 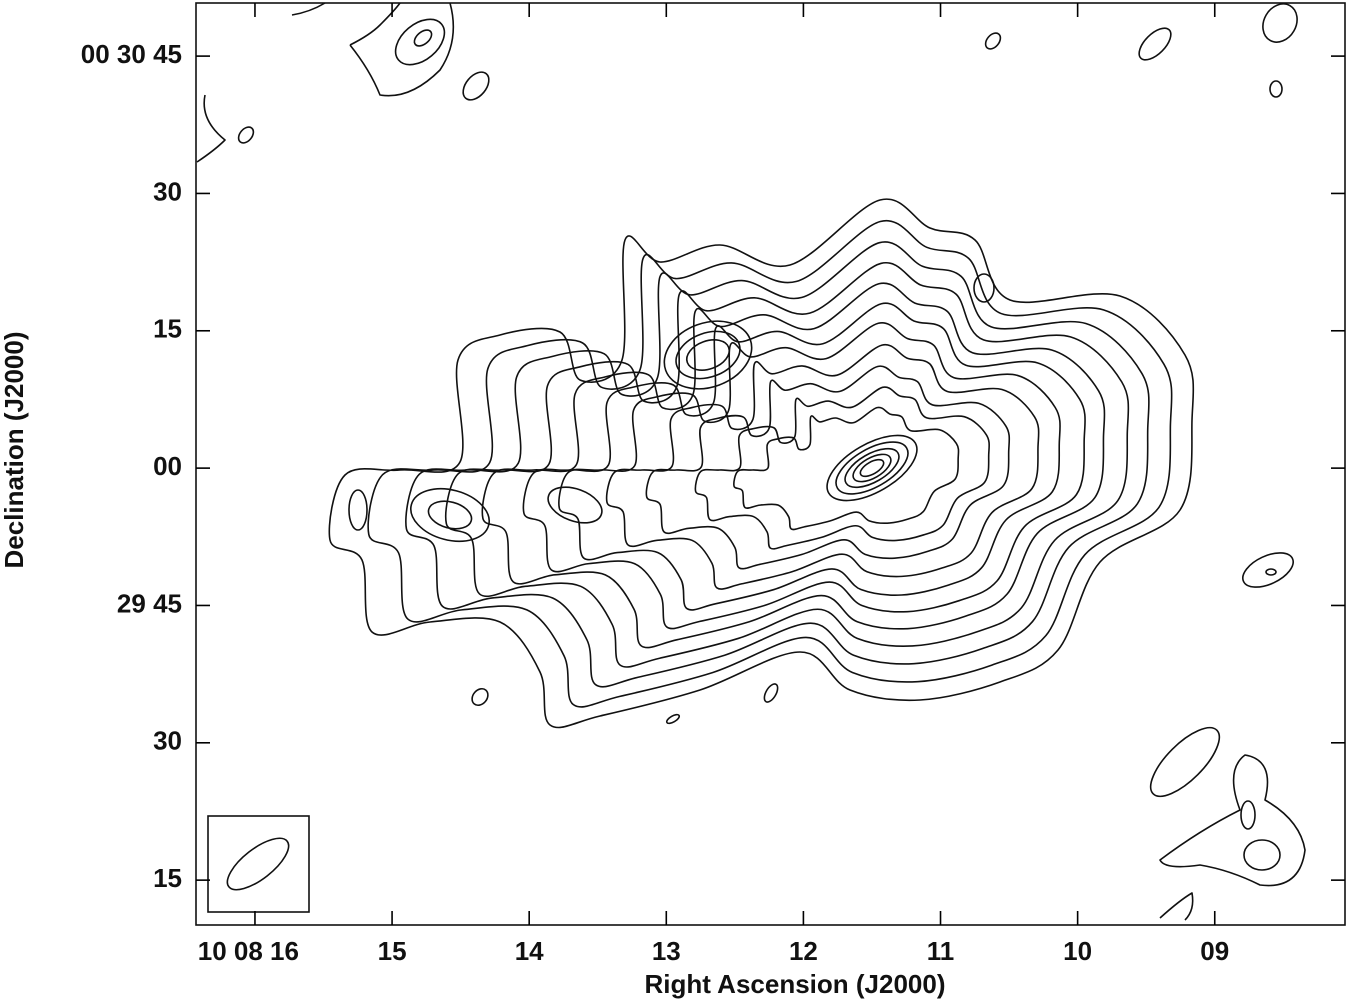 I want to click on x-tick-label: 09, so click(x=1214, y=951).